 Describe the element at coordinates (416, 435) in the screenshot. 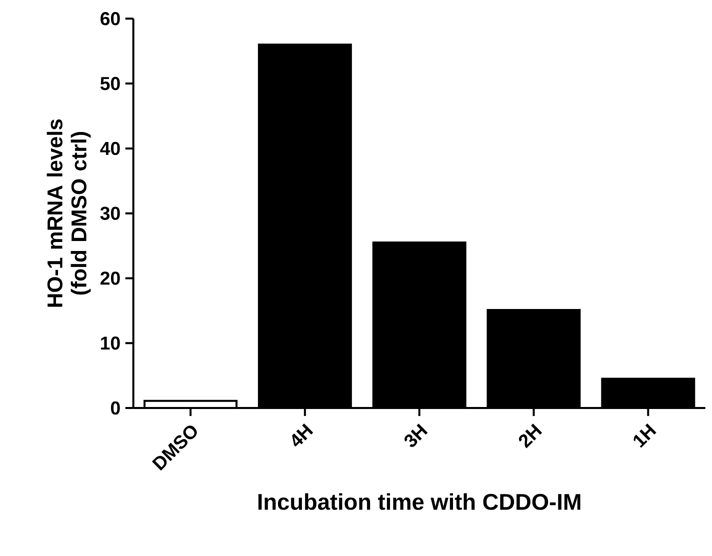

I see `x-tick-label: 3H` at that location.